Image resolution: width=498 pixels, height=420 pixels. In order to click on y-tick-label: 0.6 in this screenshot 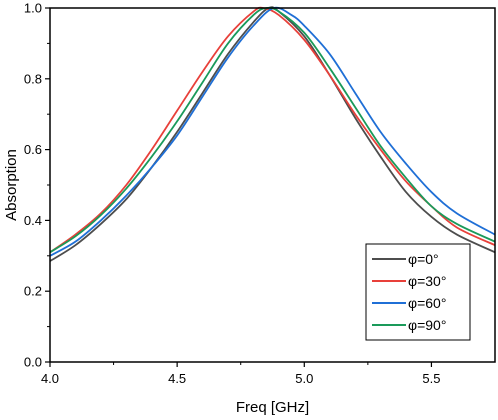, I will do `click(33, 149)`.